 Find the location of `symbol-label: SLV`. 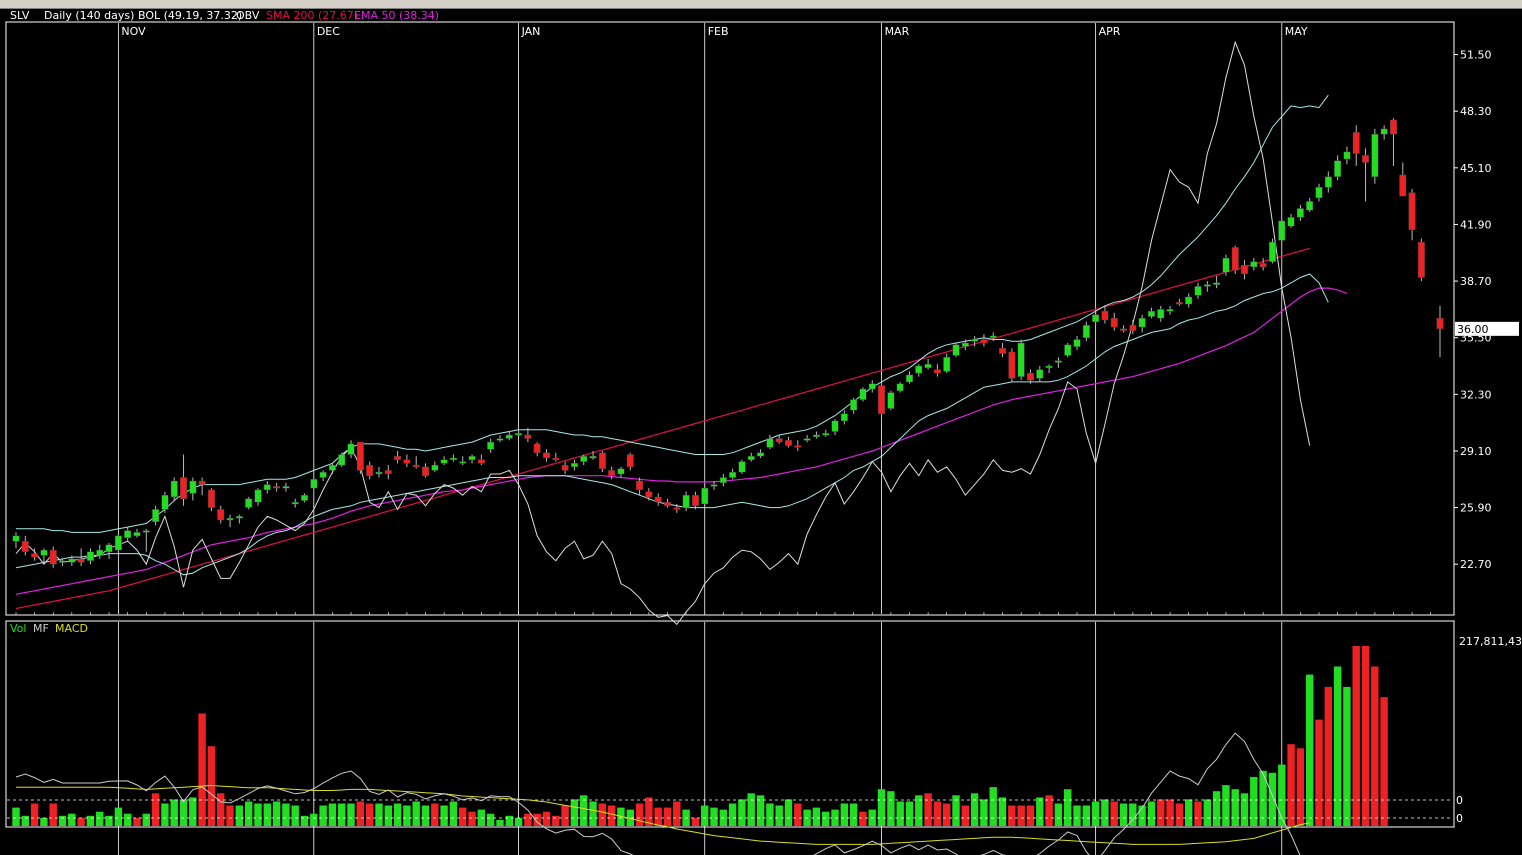

symbol-label: SLV is located at coordinates (20, 15).